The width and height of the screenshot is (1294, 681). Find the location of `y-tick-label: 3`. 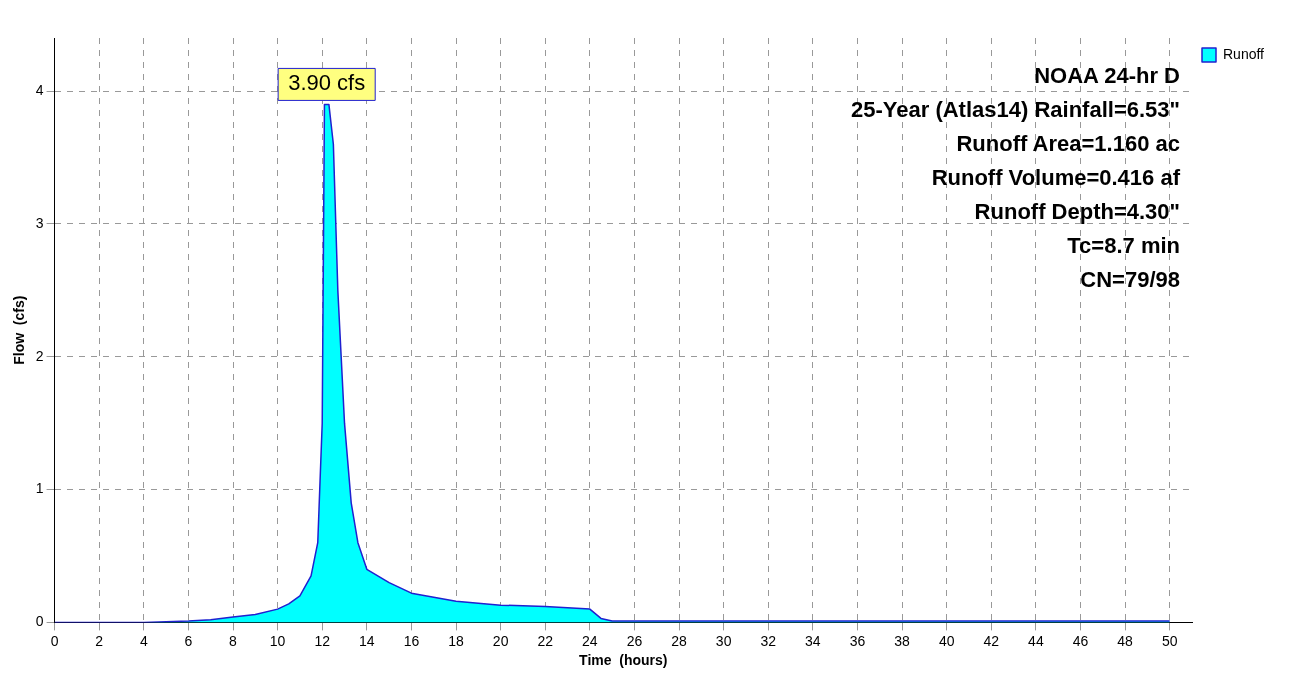

y-tick-label: 3 is located at coordinates (39, 222).